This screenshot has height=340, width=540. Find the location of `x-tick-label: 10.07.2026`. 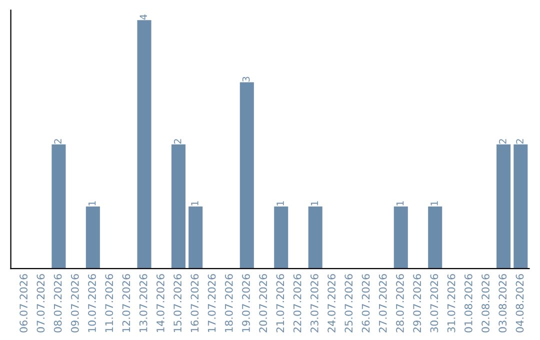

x-tick-label: 10.07.2026 is located at coordinates (92, 303).